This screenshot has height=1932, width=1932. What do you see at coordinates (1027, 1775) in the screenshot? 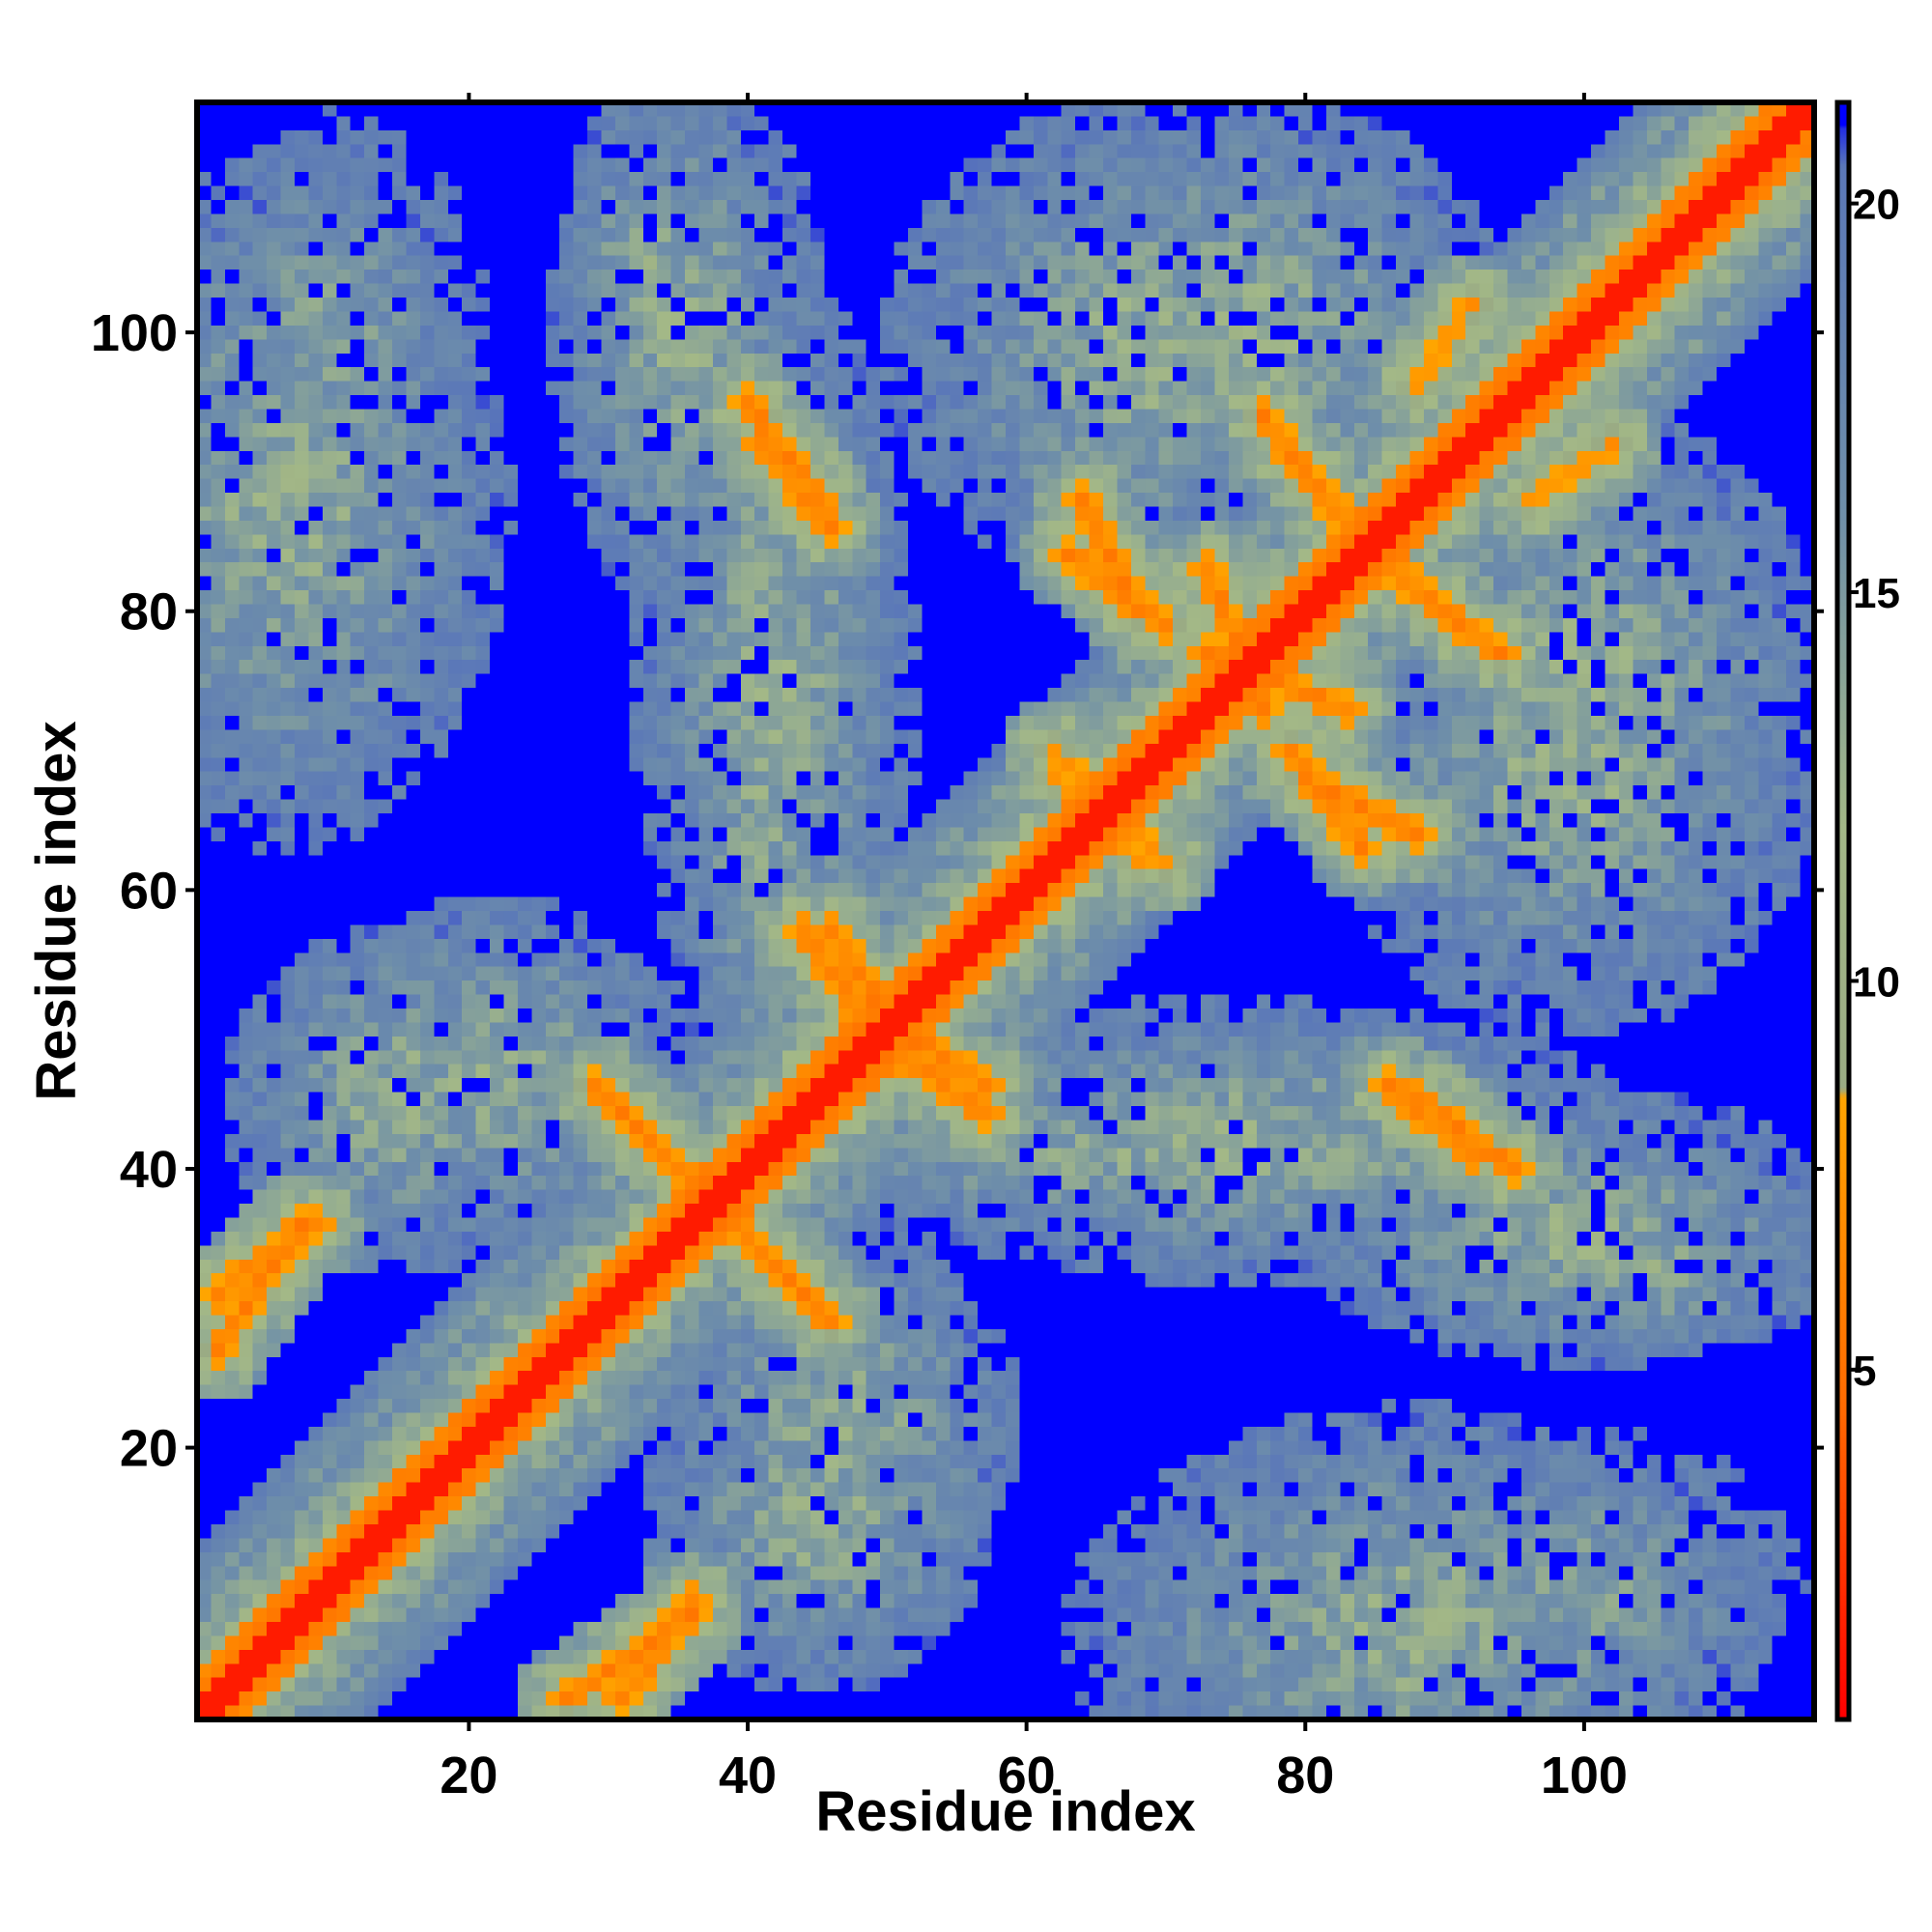
I see `x-tick-label: 60` at bounding box center [1027, 1775].